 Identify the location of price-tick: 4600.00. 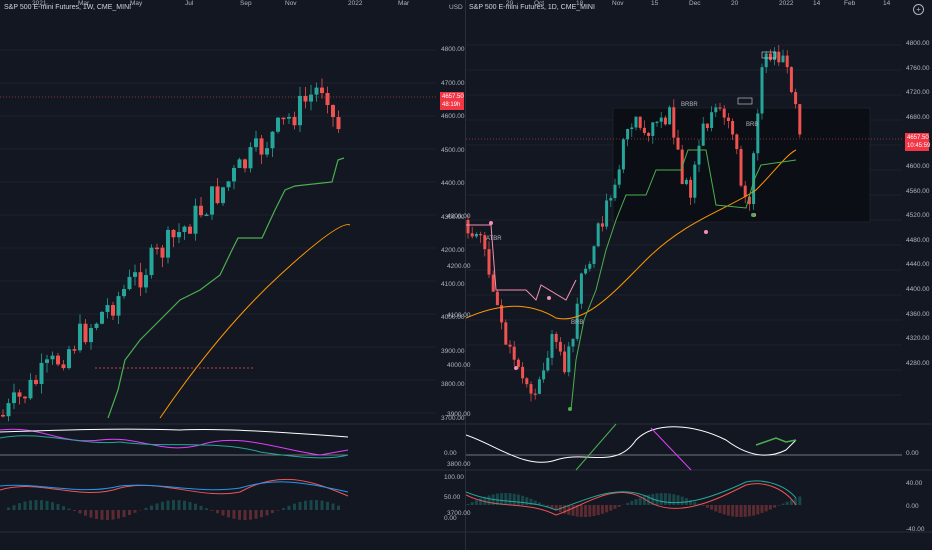
(918, 166).